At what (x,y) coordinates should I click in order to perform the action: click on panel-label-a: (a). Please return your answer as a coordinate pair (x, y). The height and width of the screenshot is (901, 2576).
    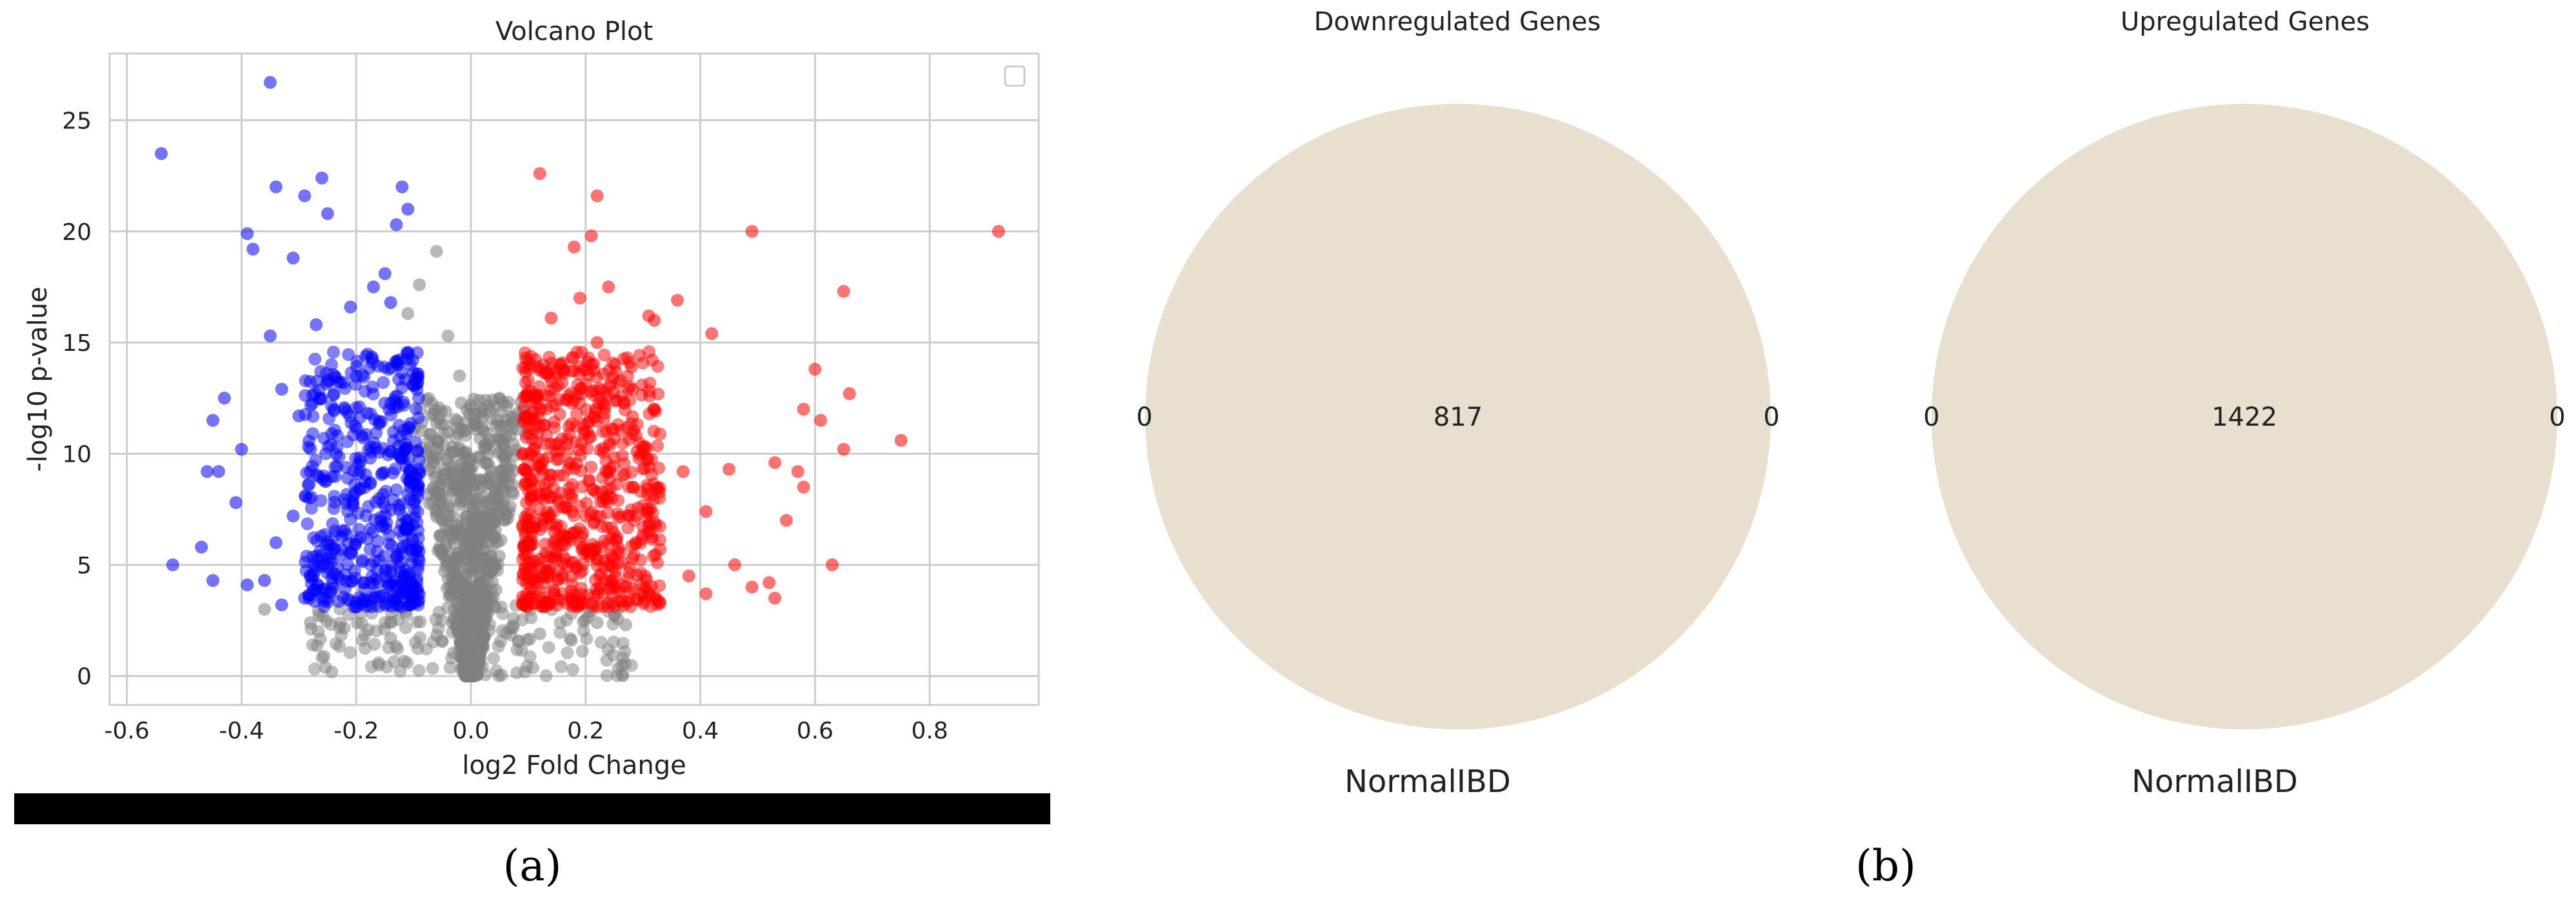
    Looking at the image, I should click on (532, 866).